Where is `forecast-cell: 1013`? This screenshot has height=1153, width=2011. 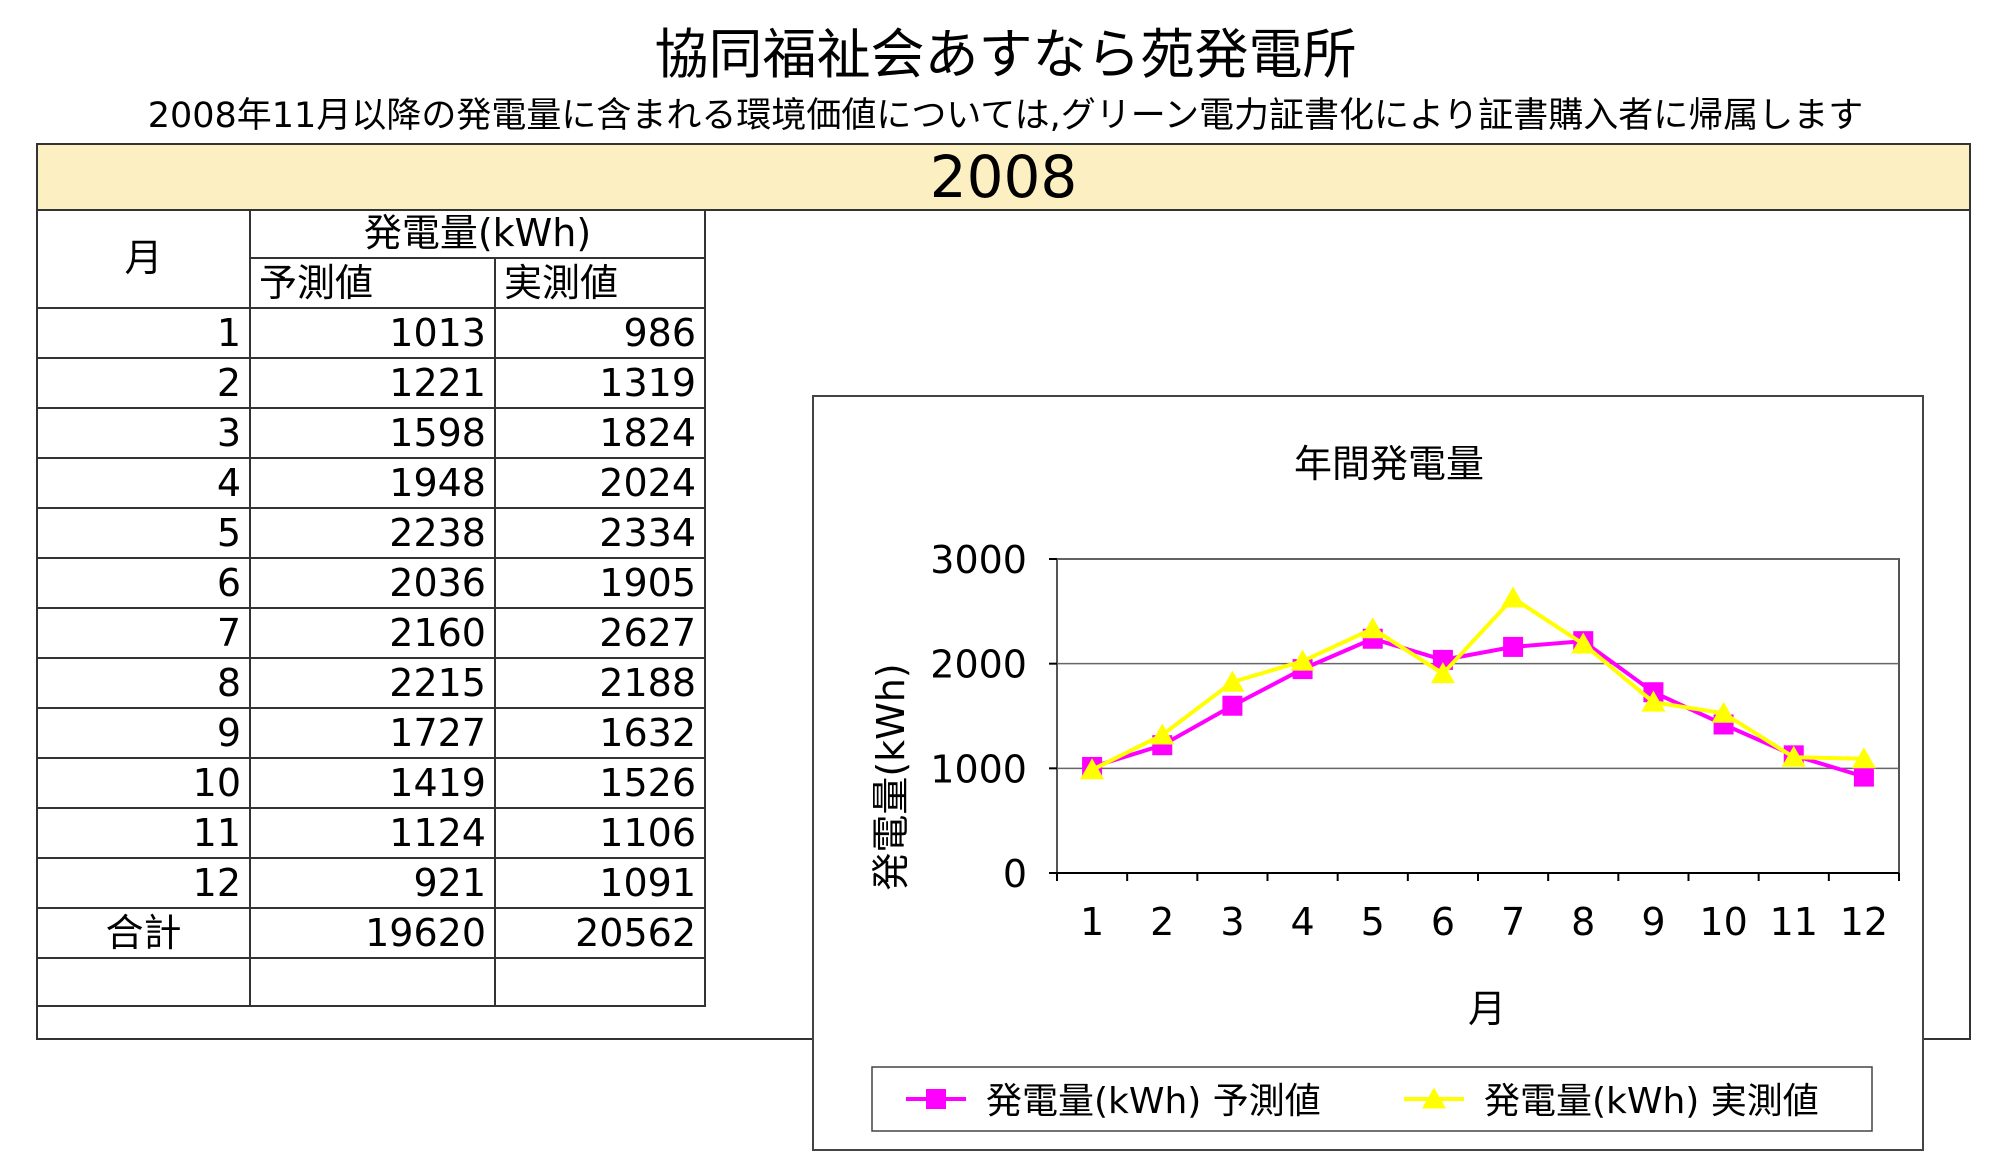
forecast-cell: 1013 is located at coordinates (372, 333).